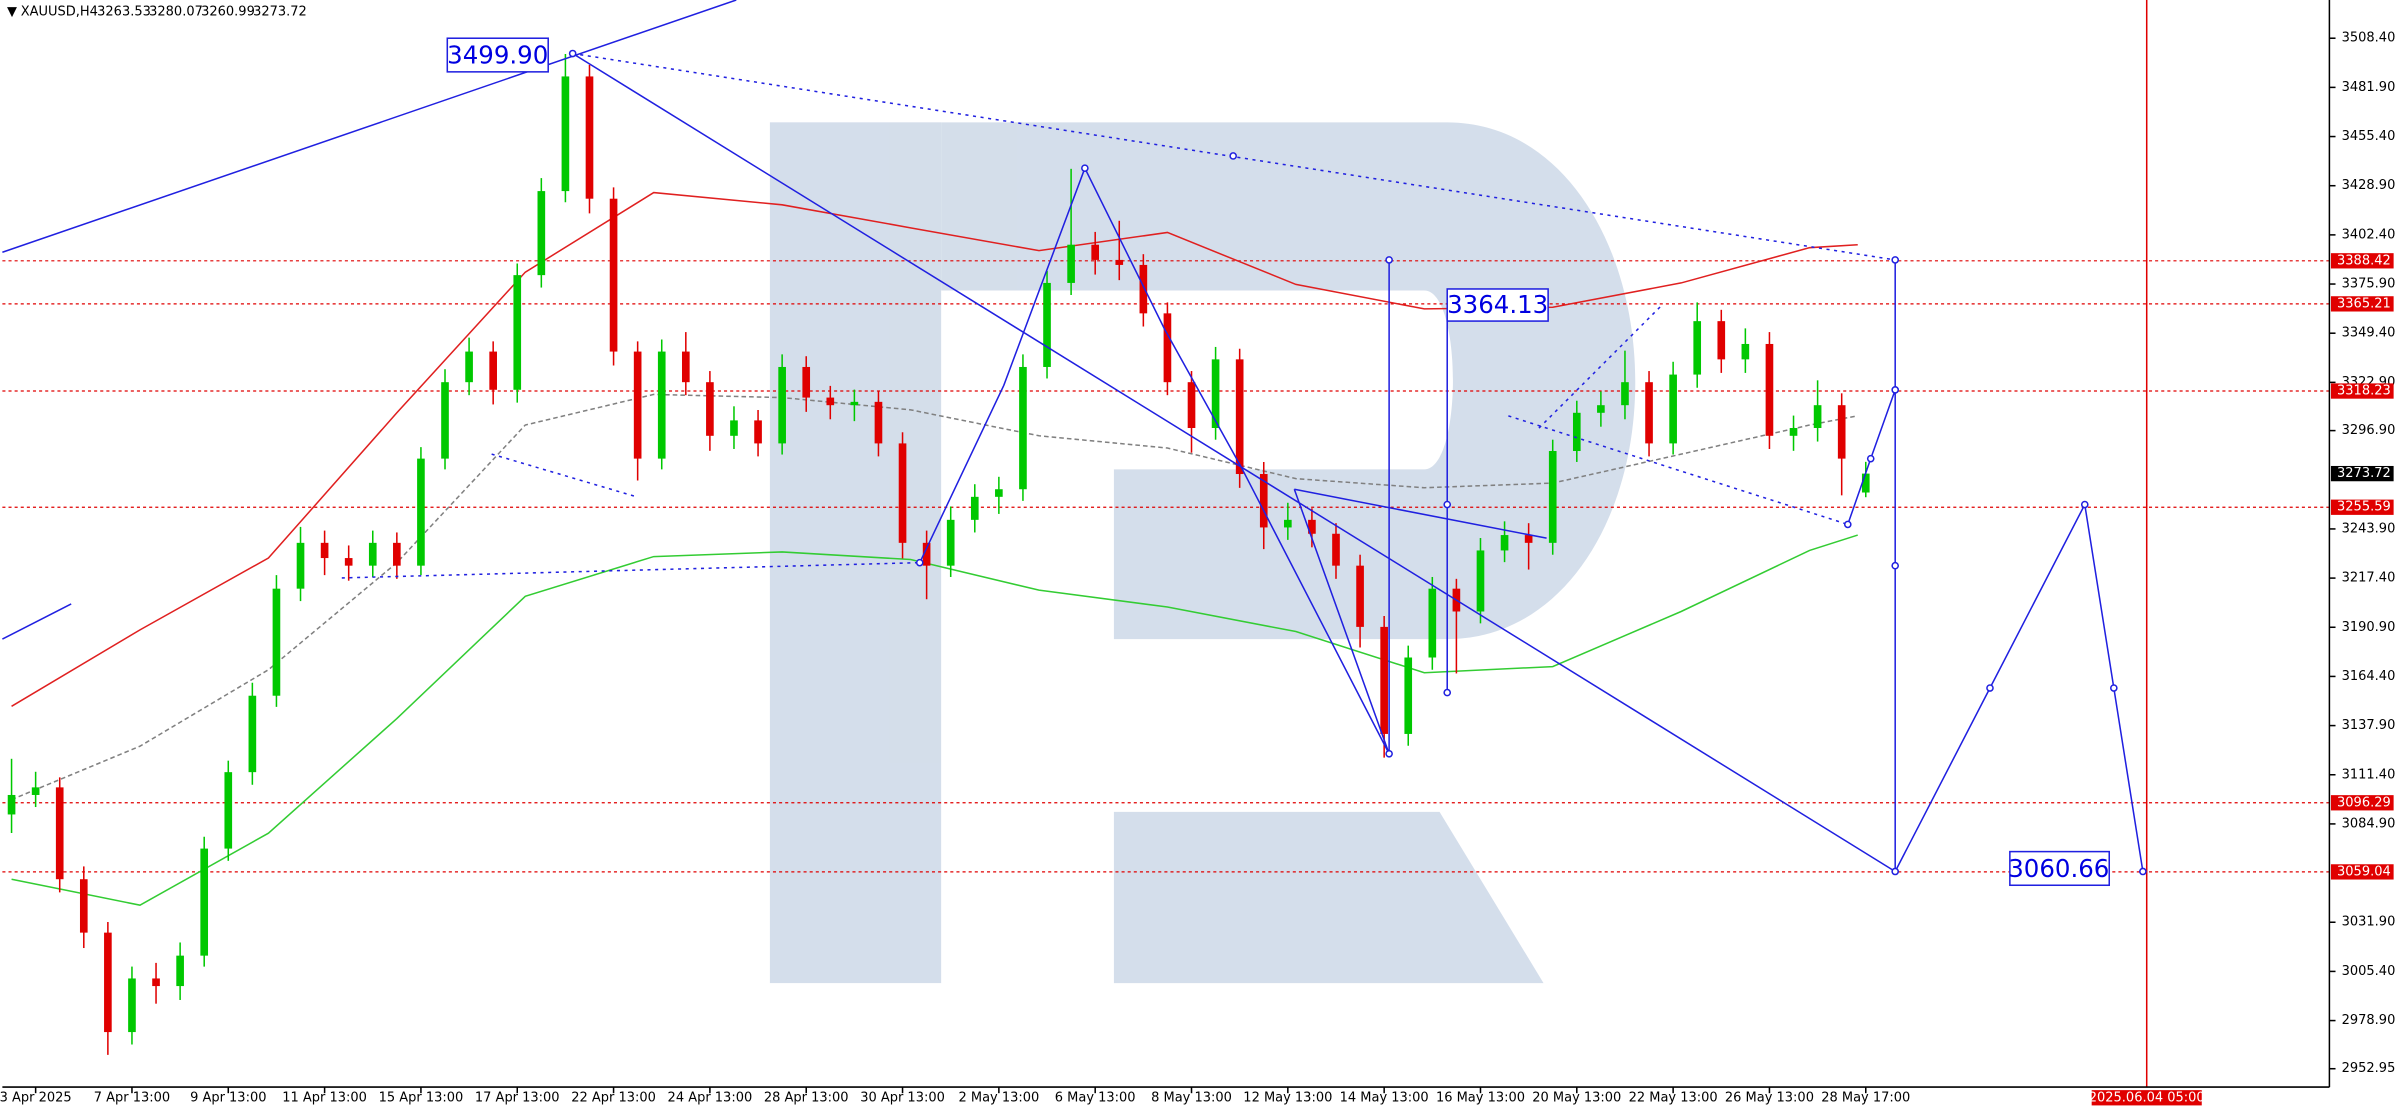 The image size is (2396, 1110). What do you see at coordinates (228, 12) in the screenshot?
I see `ohlc-low: 3260.99` at bounding box center [228, 12].